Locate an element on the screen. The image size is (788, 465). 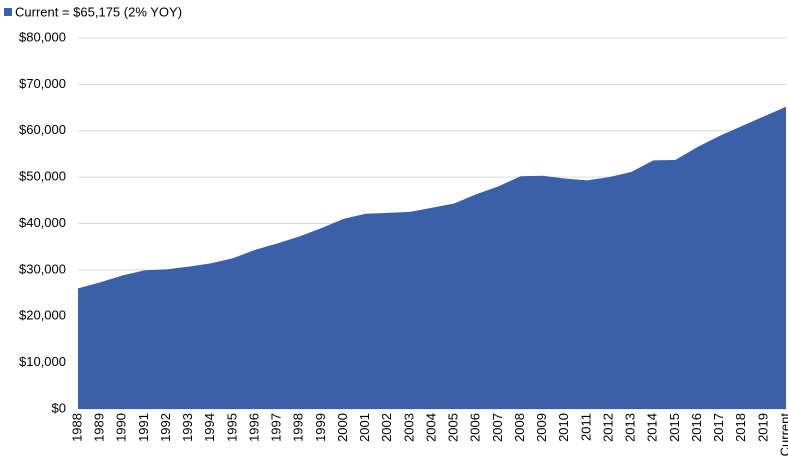
y-tick-label: $70,000 is located at coordinates (42, 83).